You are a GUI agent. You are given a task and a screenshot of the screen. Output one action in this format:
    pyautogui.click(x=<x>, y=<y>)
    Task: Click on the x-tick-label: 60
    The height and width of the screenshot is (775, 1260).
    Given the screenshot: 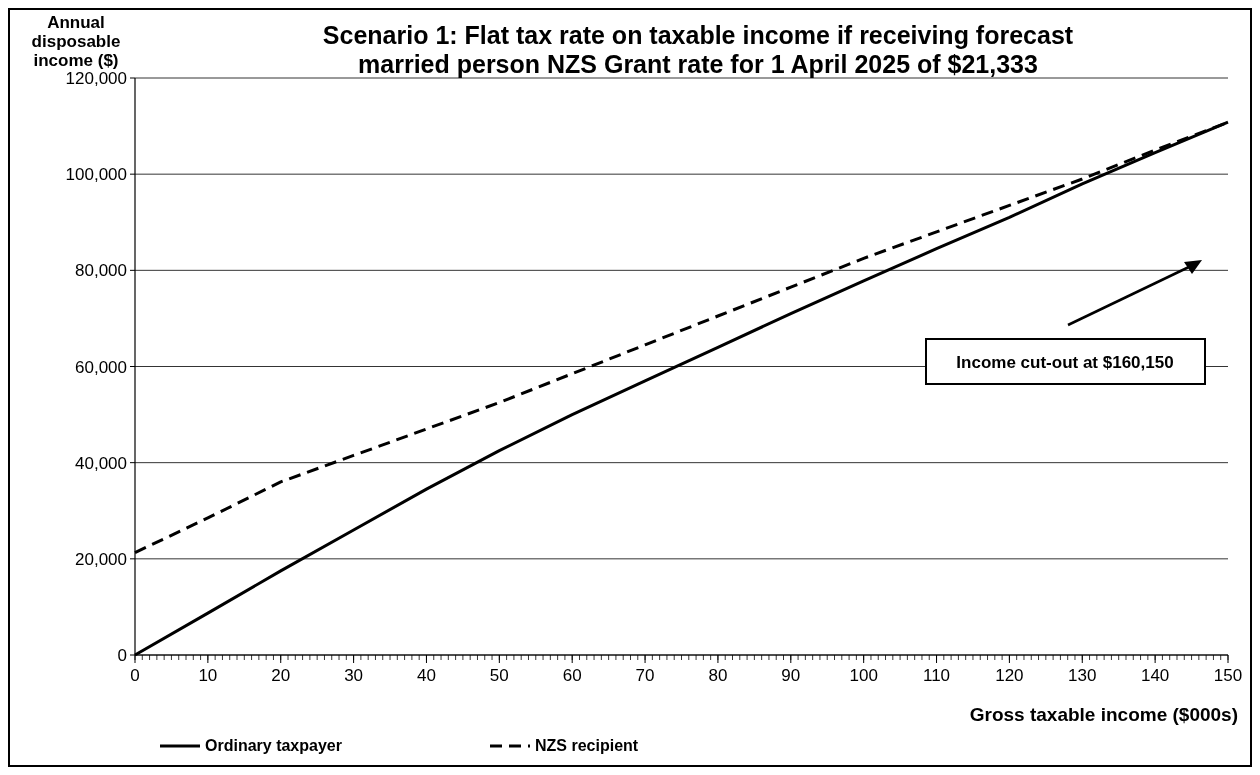 What is the action you would take?
    pyautogui.click(x=572, y=675)
    